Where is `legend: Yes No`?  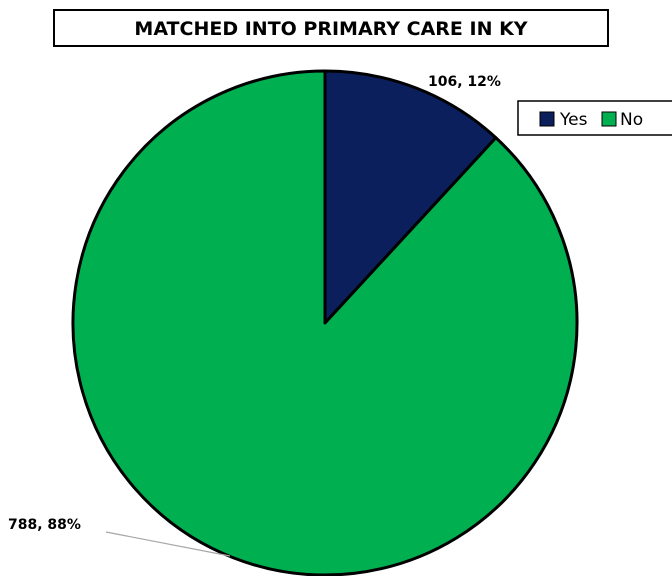 legend: Yes No is located at coordinates (594, 118).